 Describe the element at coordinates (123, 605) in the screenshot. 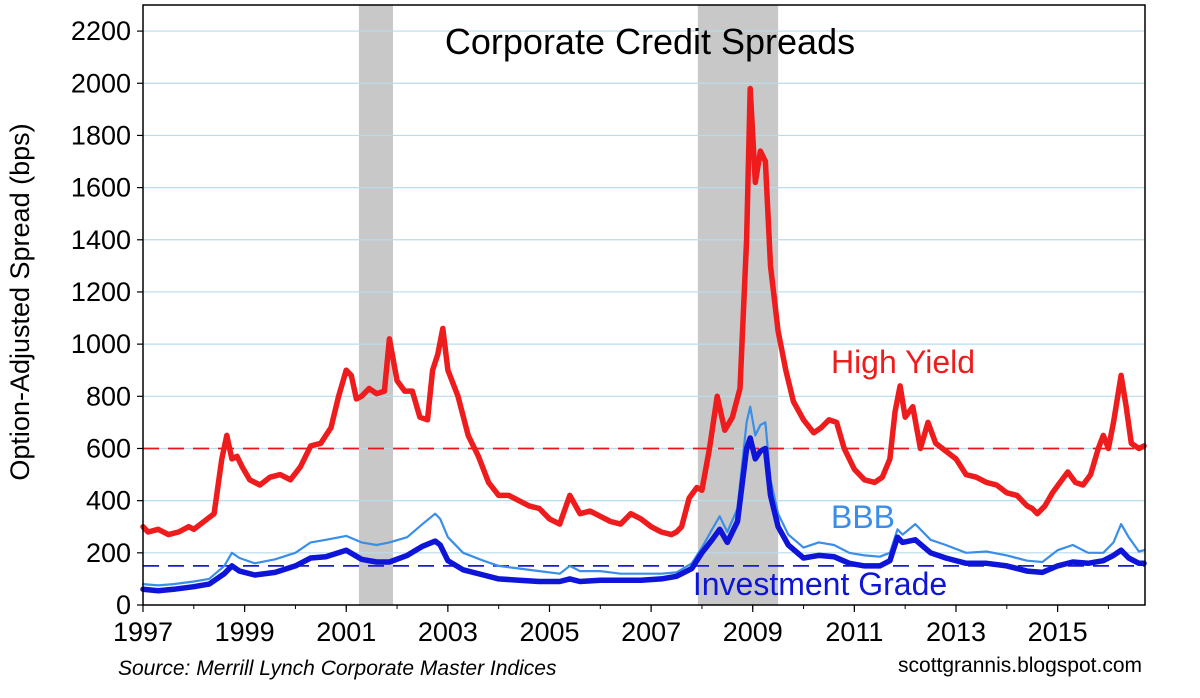

I see `y-tick-label: 0` at that location.